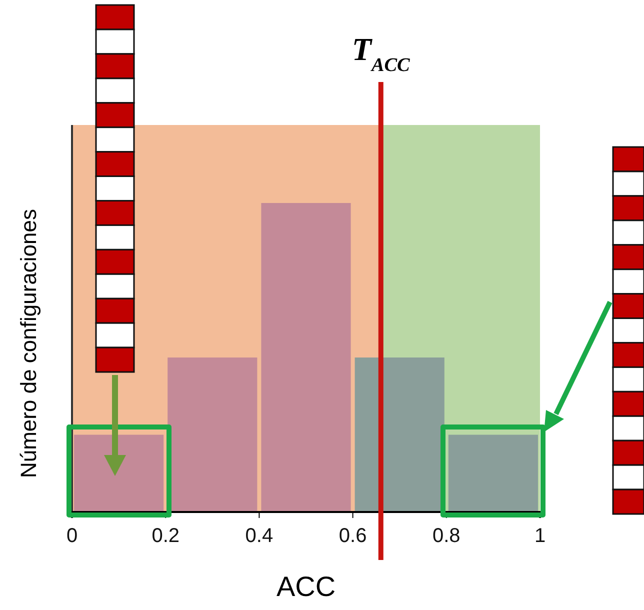  I want to click on ref-line-label: T$_{ACC}$, so click(381, 53).